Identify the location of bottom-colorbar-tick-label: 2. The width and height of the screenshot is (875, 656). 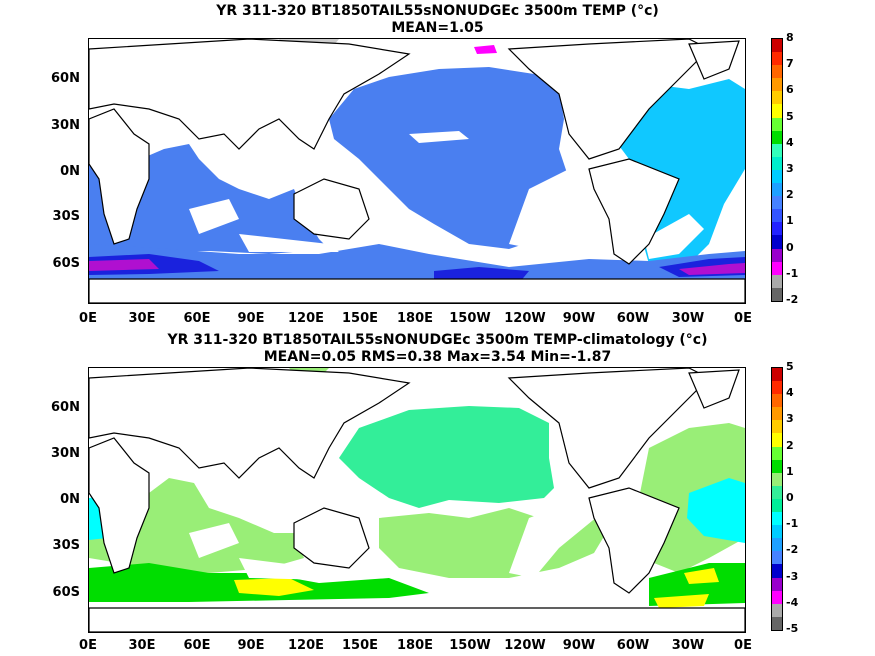
(790, 445).